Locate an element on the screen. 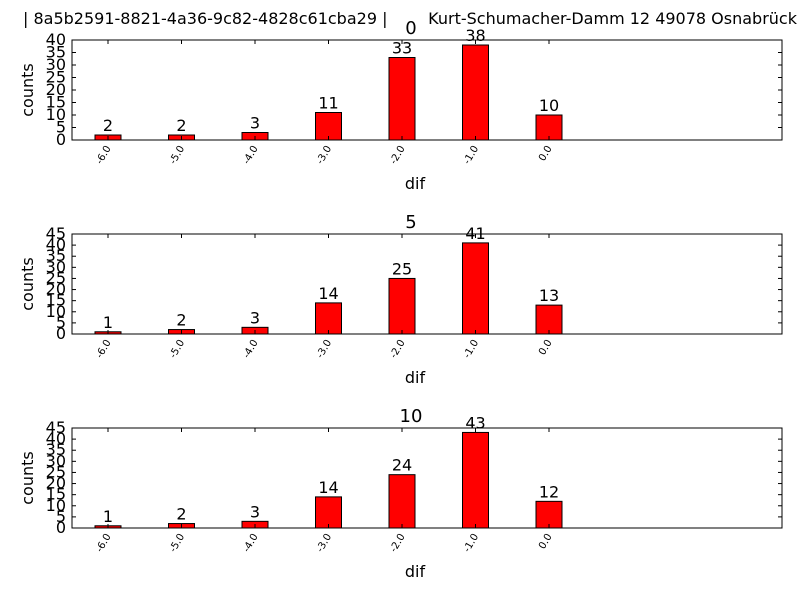 This screenshot has height=600, width=800. chart-title: 10 is located at coordinates (411, 416).